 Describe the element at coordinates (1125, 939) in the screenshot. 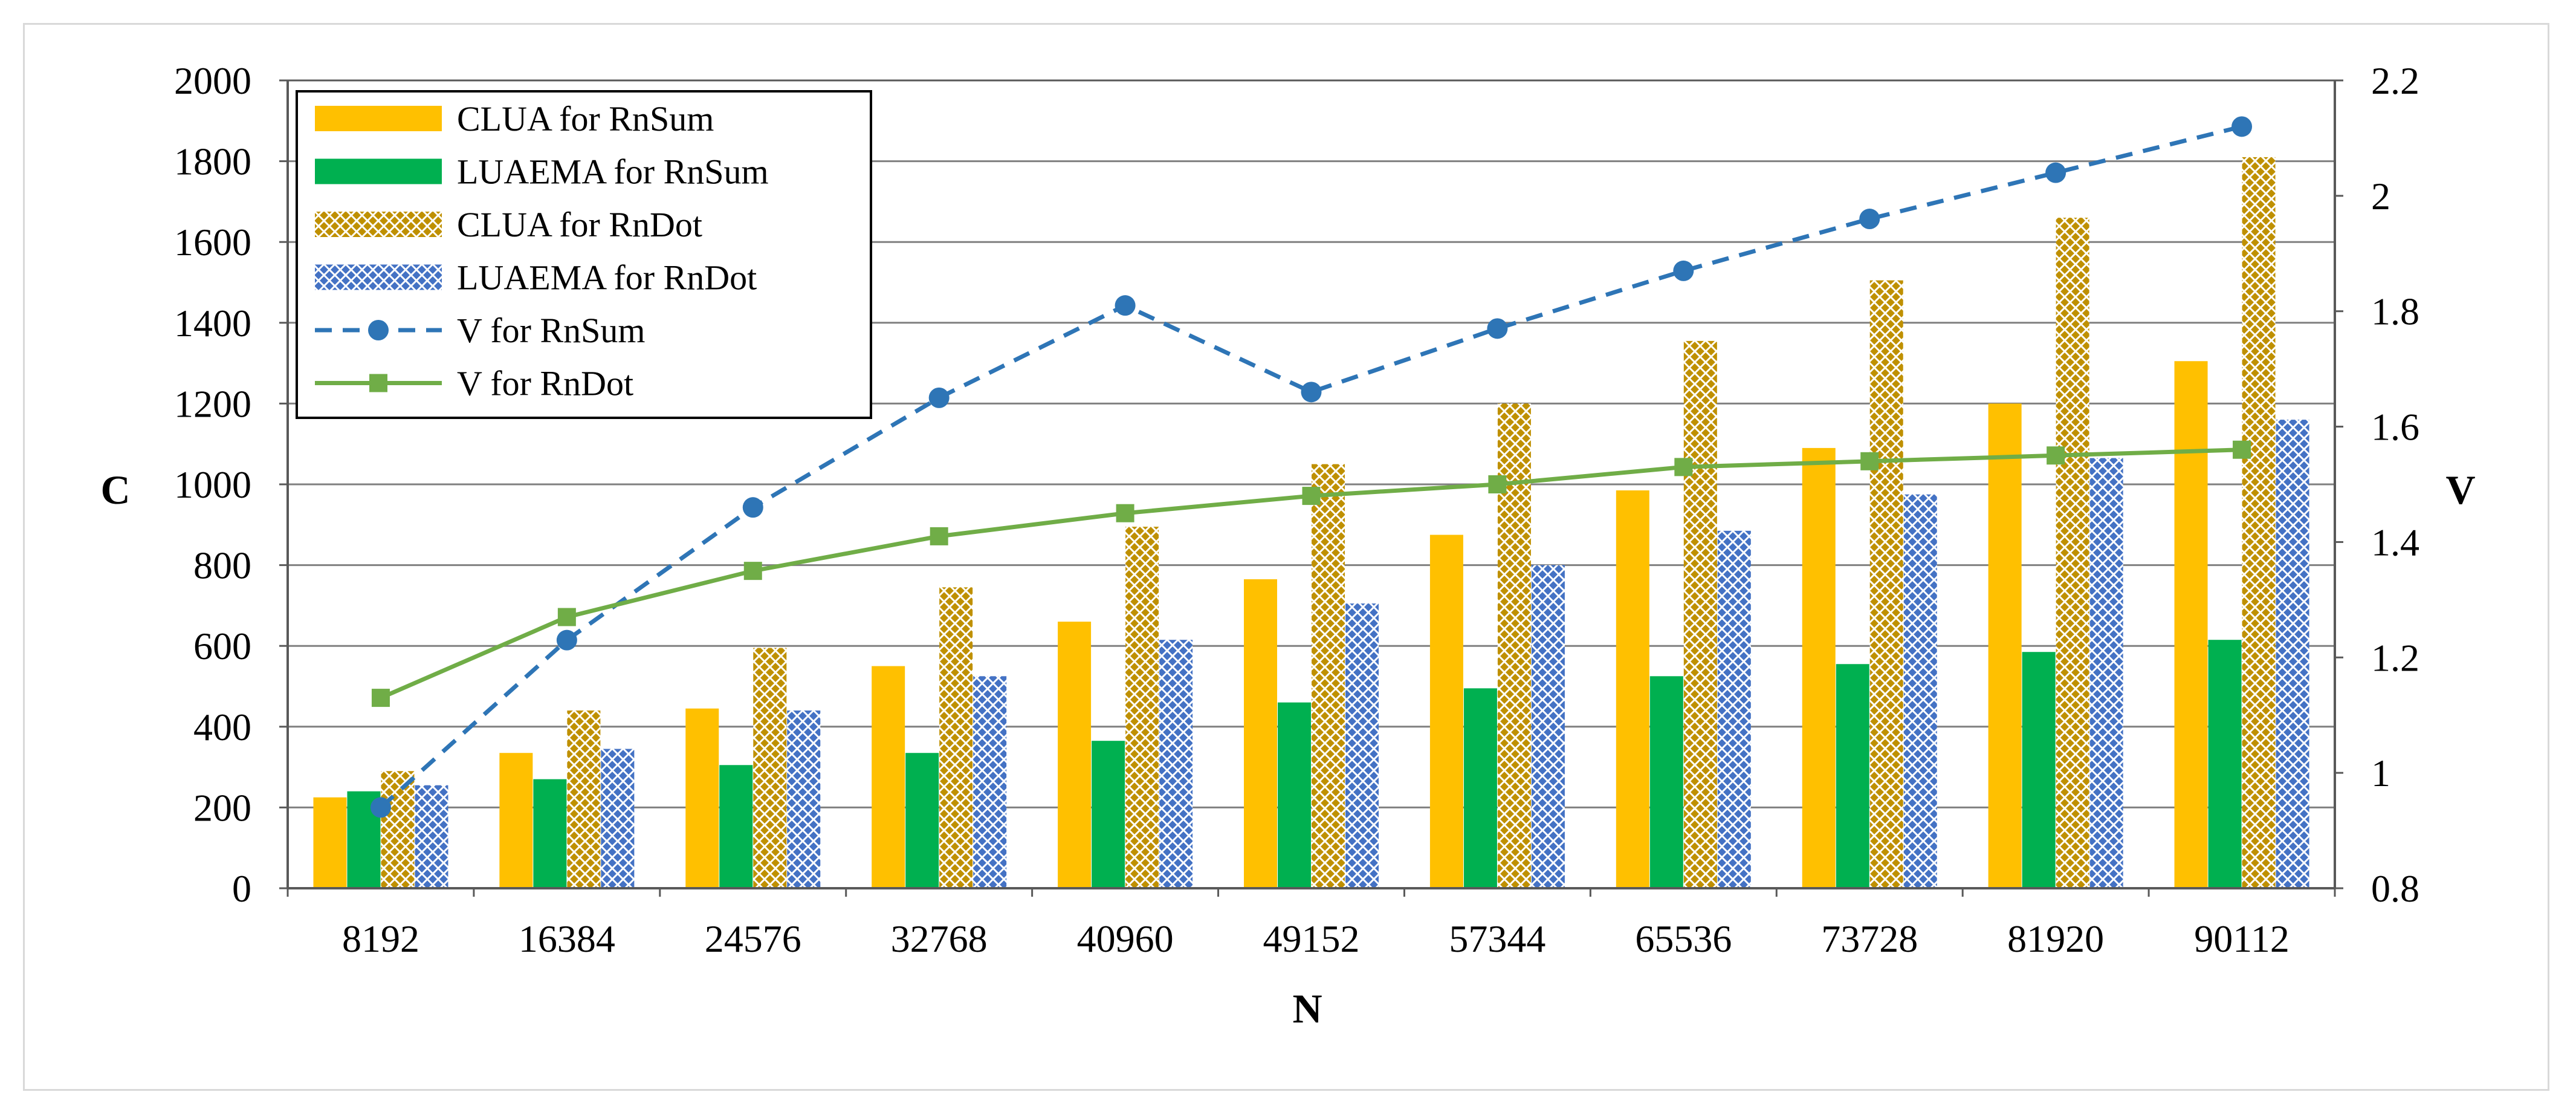

I see `x-tick-label: 40960` at that location.